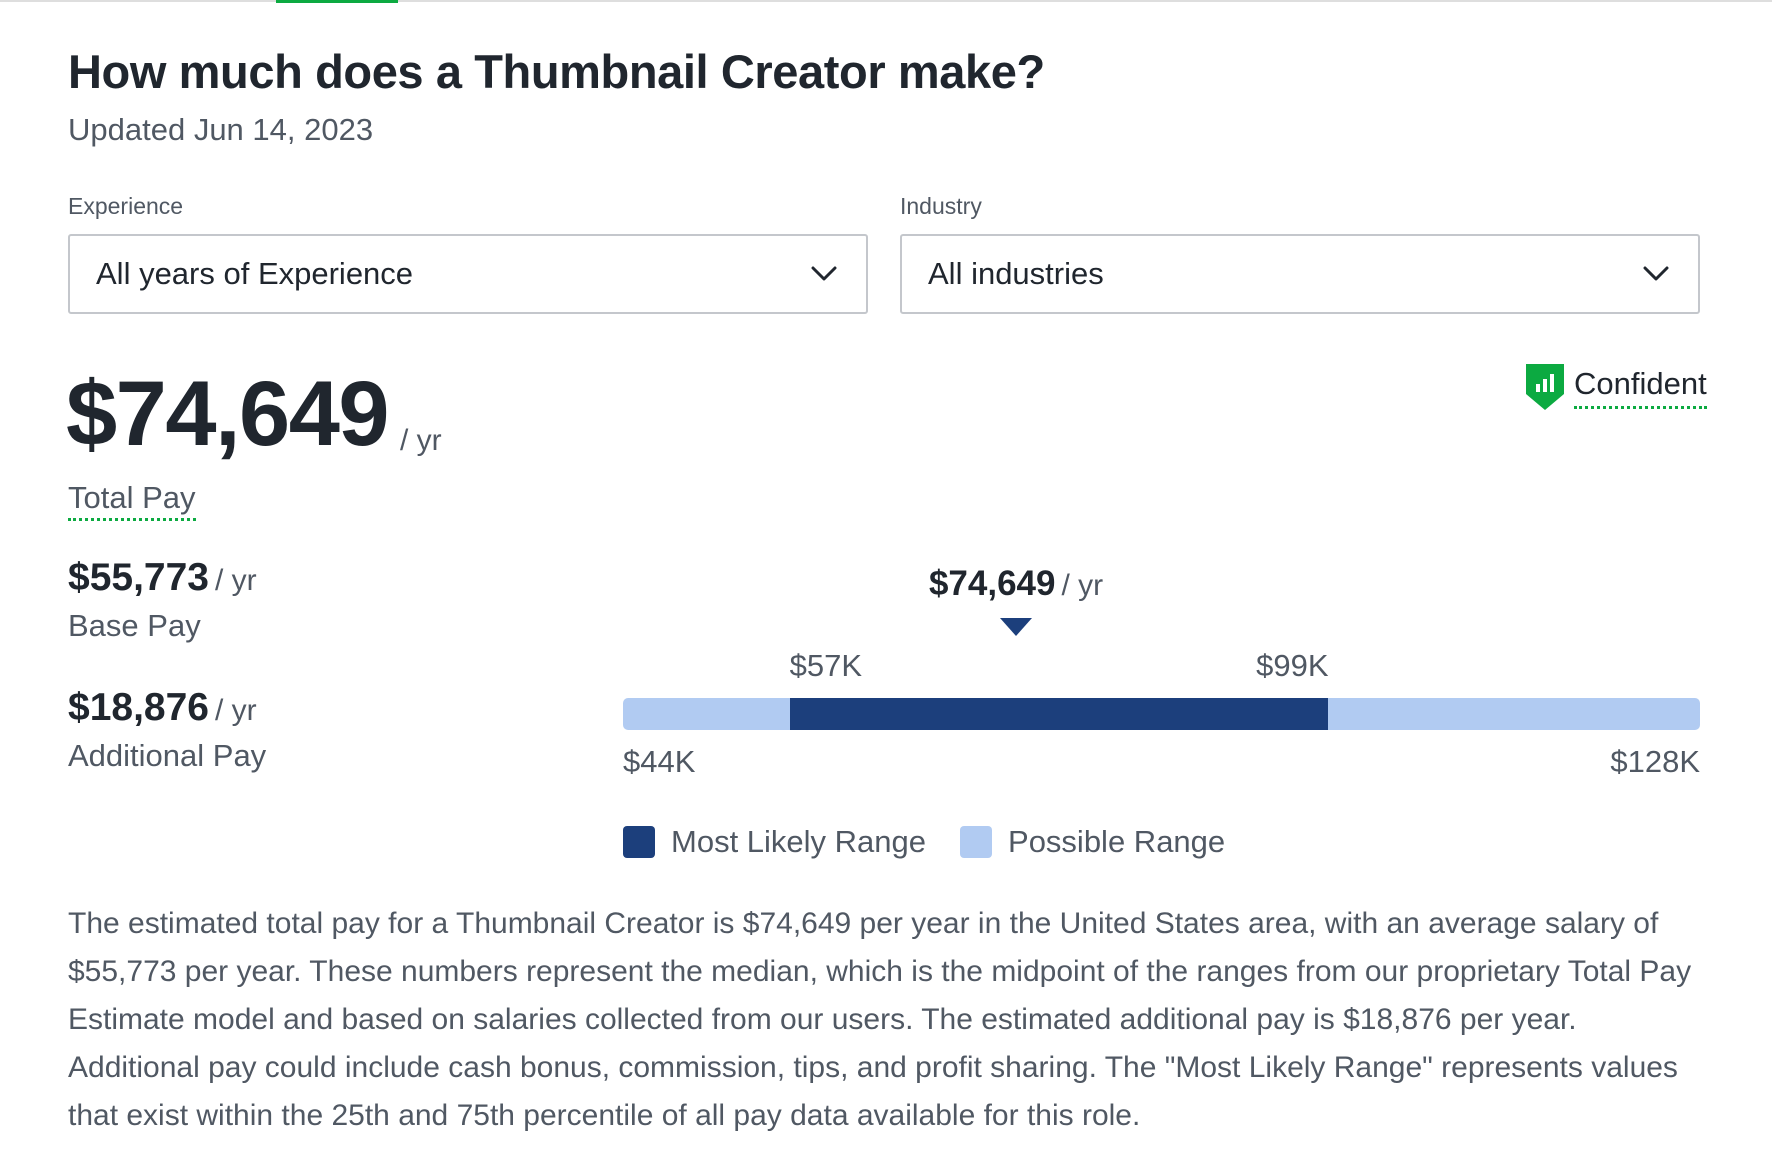 The height and width of the screenshot is (1162, 1772). Describe the element at coordinates (138, 577) in the screenshot. I see `base-pay-amount: $55,773` at that location.